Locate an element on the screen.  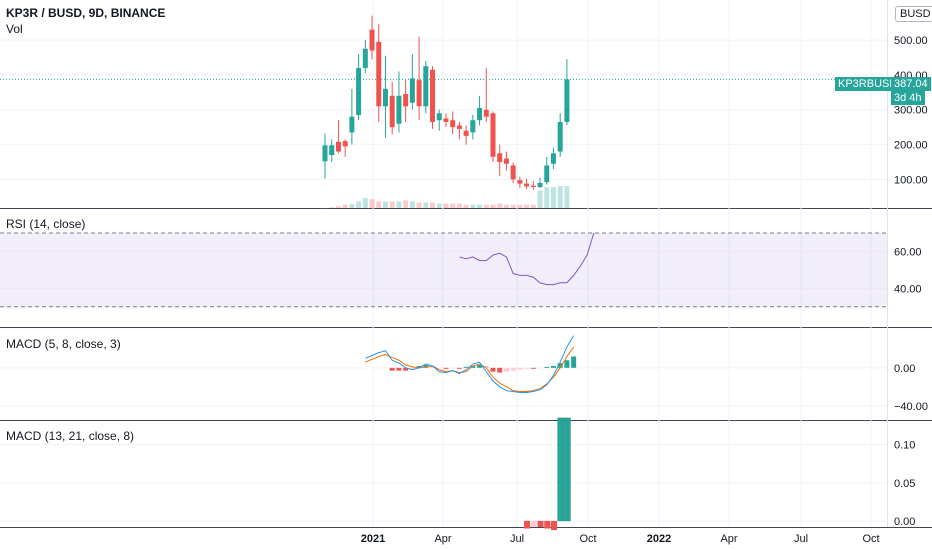
y-tick-label: −40.00 is located at coordinates (911, 407).